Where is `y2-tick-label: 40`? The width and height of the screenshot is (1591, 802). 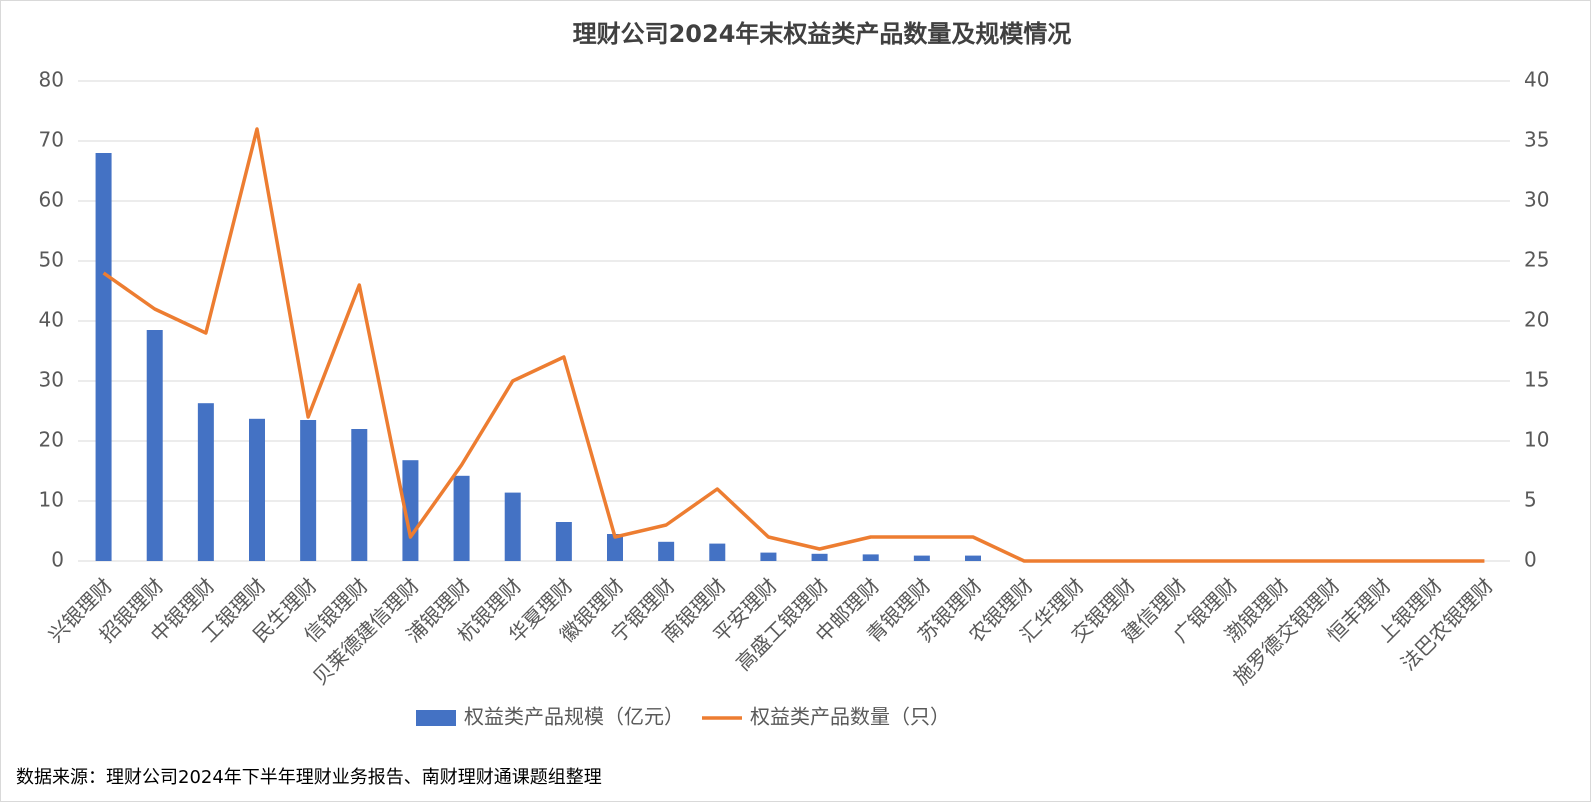 y2-tick-label: 40 is located at coordinates (1536, 80).